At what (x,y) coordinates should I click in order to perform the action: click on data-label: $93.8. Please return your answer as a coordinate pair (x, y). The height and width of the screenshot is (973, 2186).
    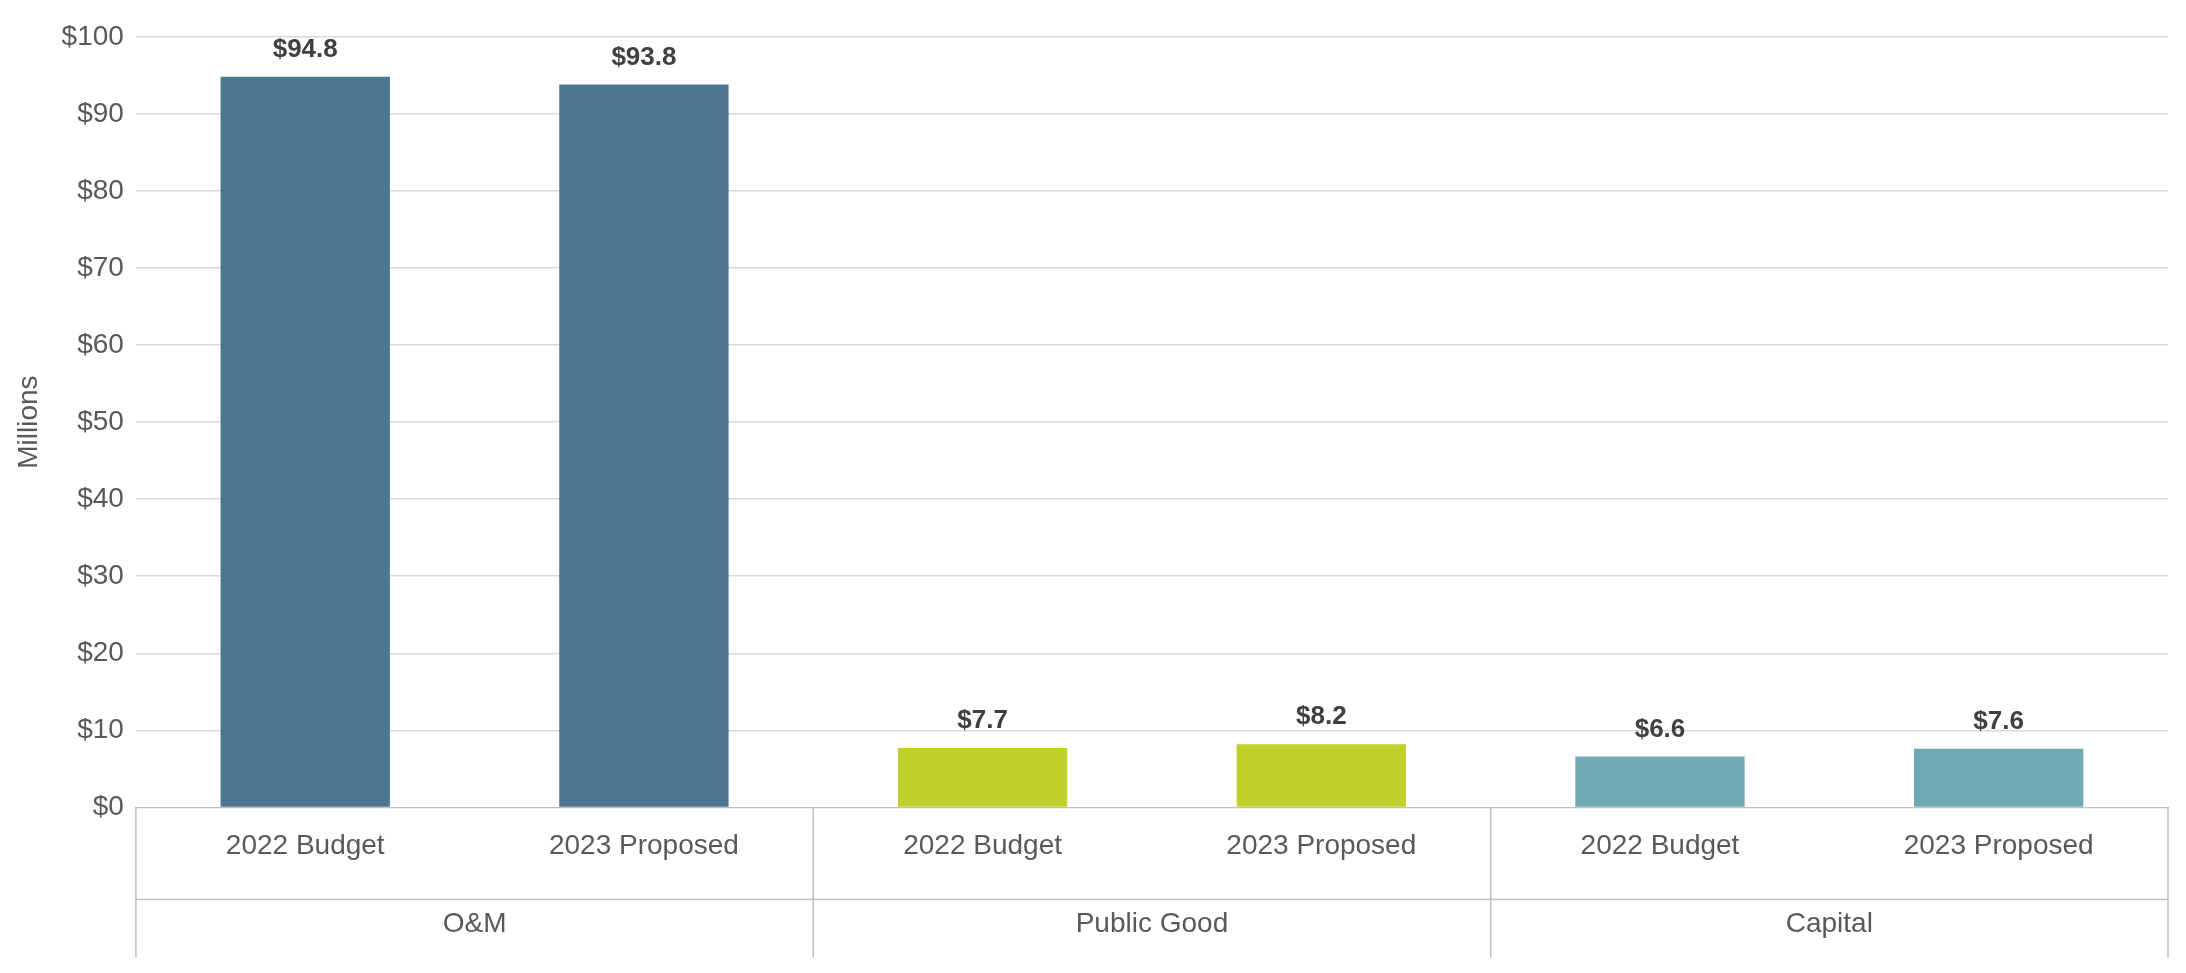
    Looking at the image, I should click on (644, 55).